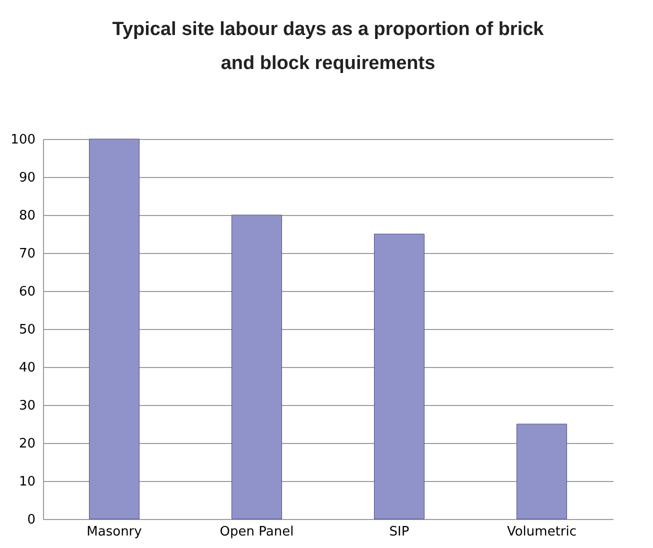  I want to click on x-tick-label: Masonry, so click(114, 532).